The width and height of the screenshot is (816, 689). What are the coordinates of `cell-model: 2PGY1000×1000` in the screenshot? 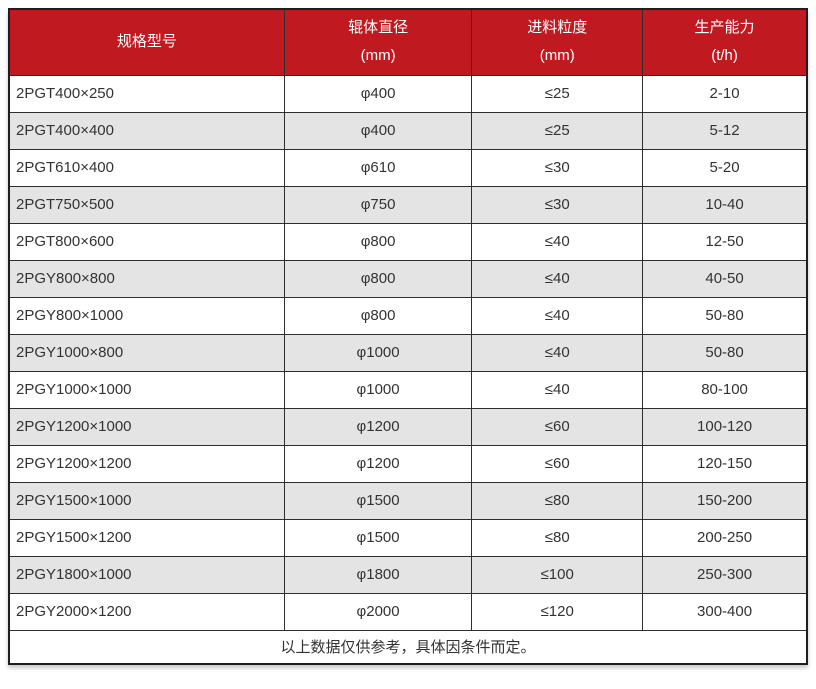 It's located at (146, 389).